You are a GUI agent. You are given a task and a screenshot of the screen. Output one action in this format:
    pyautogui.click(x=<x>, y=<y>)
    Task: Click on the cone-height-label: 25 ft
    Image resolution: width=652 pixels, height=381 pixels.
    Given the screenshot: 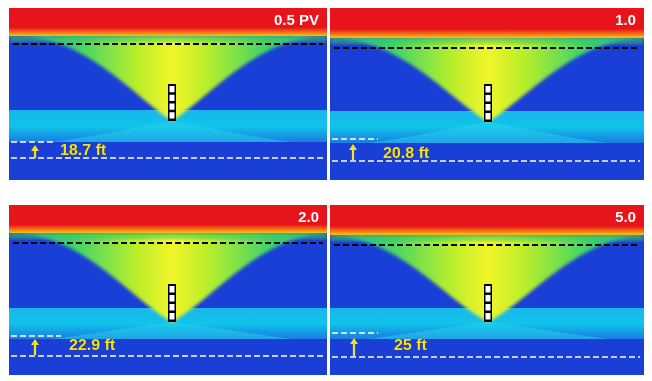 What is the action you would take?
    pyautogui.click(x=410, y=345)
    